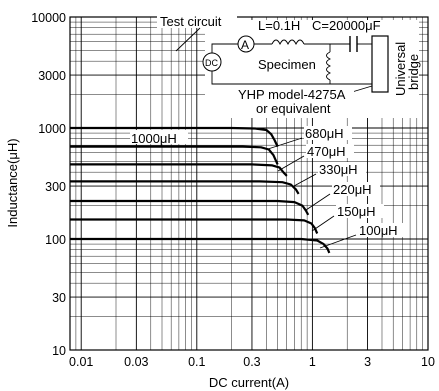 Image resolution: width=439 pixels, height=391 pixels. What do you see at coordinates (191, 21) in the screenshot?
I see `test-circuit-title: Test circuit` at bounding box center [191, 21].